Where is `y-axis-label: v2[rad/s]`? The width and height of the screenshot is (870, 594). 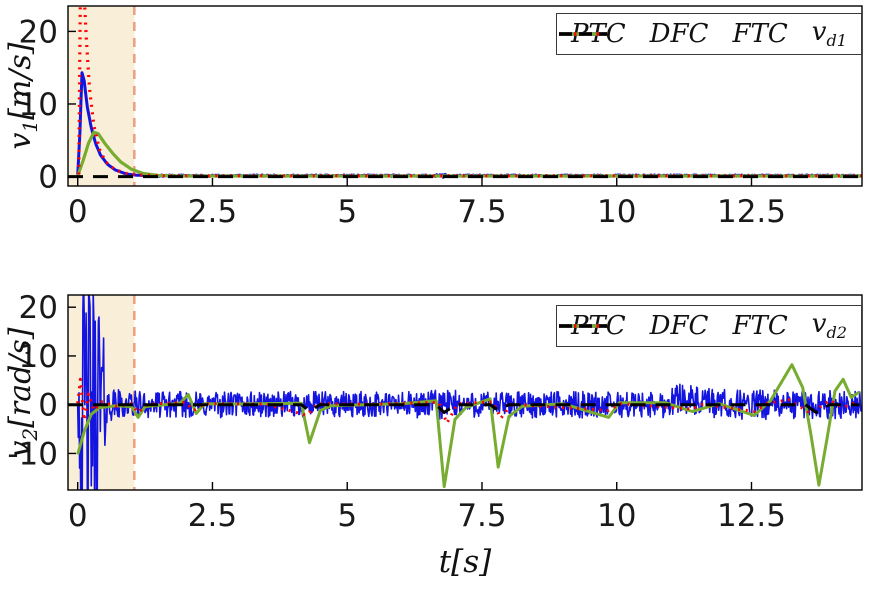
y-axis-label: v2[rad/s] is located at coordinates (22, 392).